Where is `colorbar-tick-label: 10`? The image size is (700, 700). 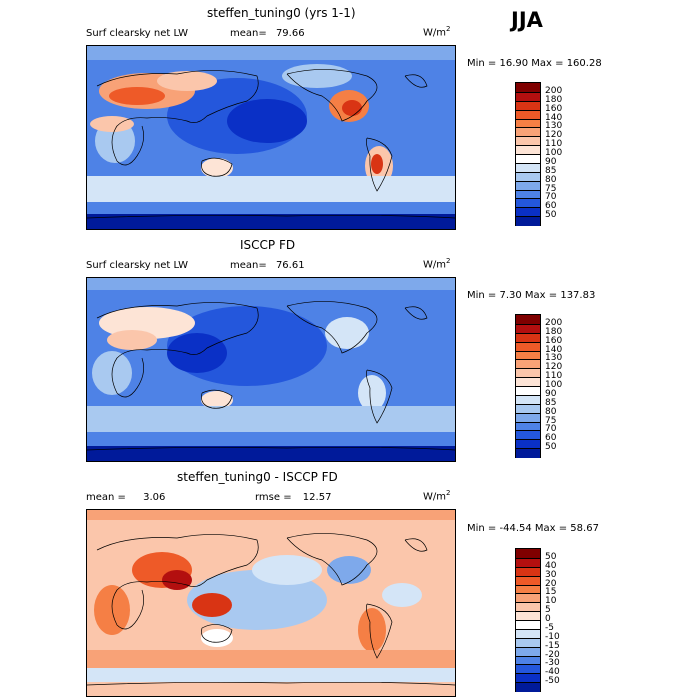
colorbar-tick-label: 10 is located at coordinates (551, 601).